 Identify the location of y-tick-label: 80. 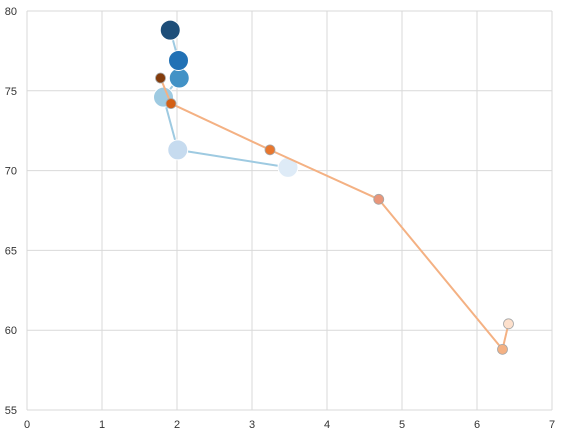
(11, 12).